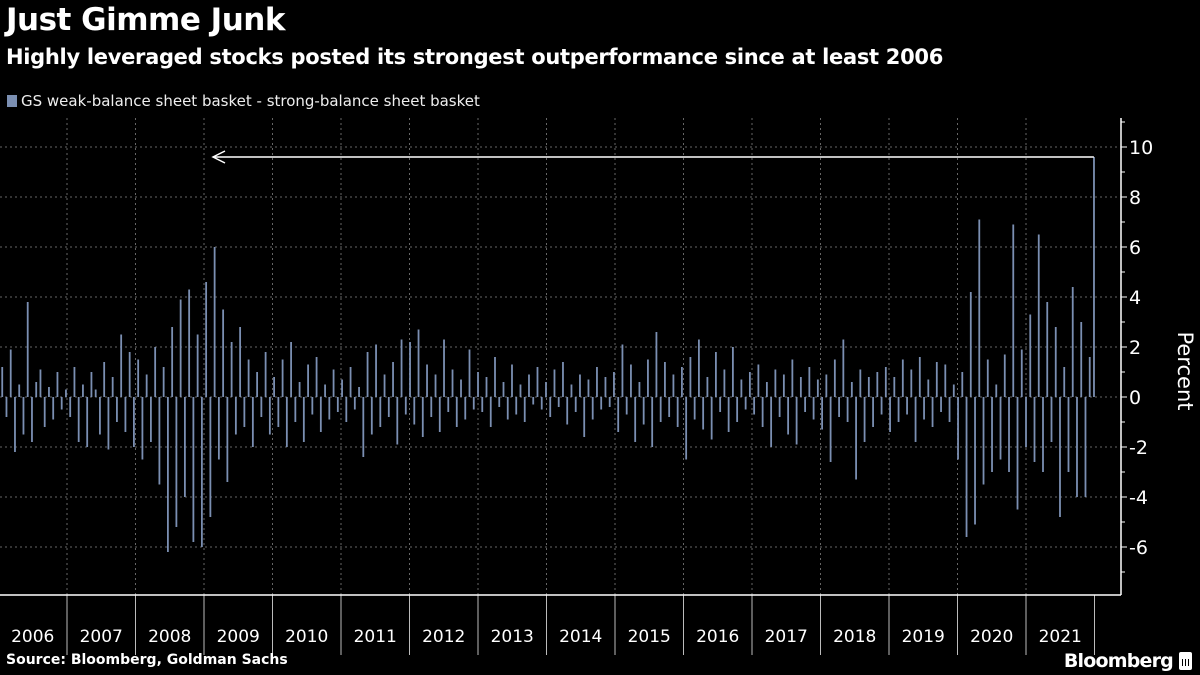 The width and height of the screenshot is (1200, 675). Describe the element at coordinates (1135, 198) in the screenshot. I see `y-tick-label: 8` at that location.